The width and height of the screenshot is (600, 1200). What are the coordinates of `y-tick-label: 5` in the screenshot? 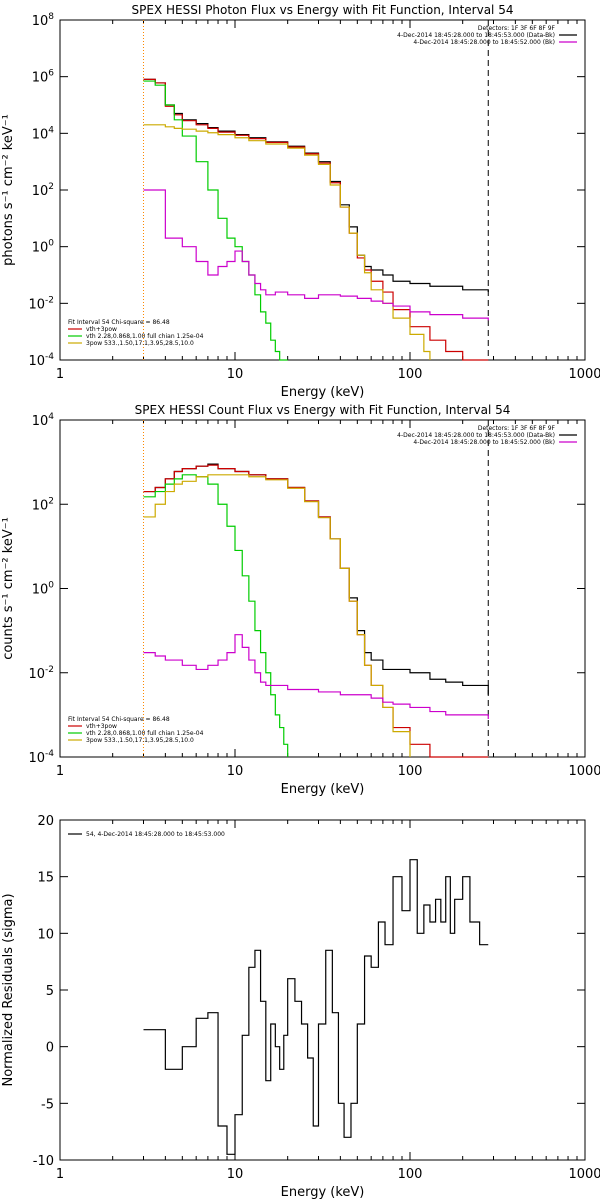 It's located at (50, 991).